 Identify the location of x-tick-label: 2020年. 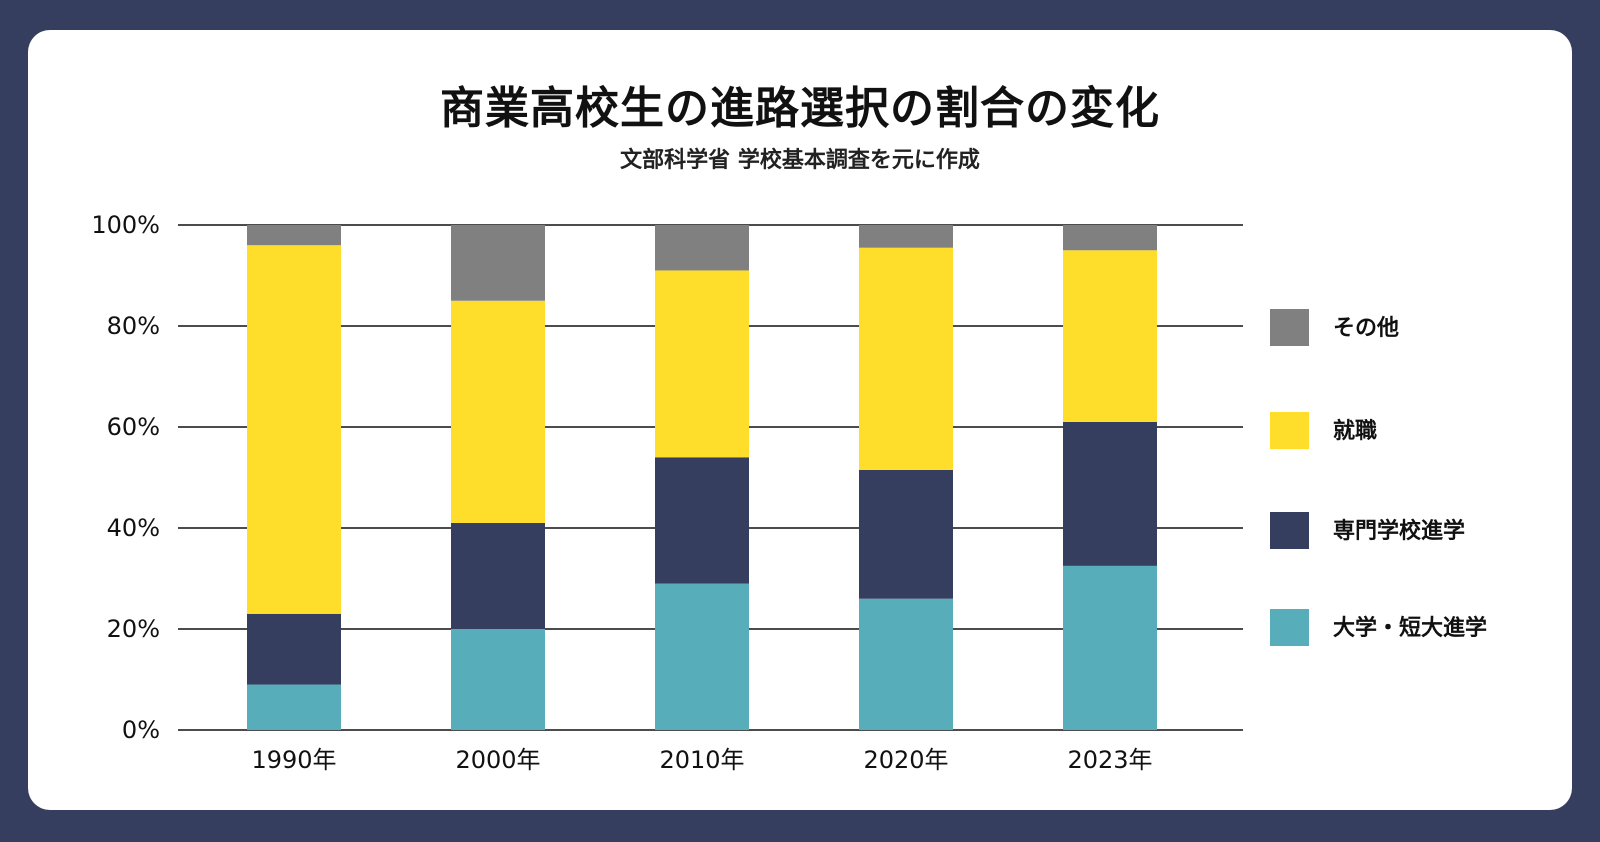
(905, 760).